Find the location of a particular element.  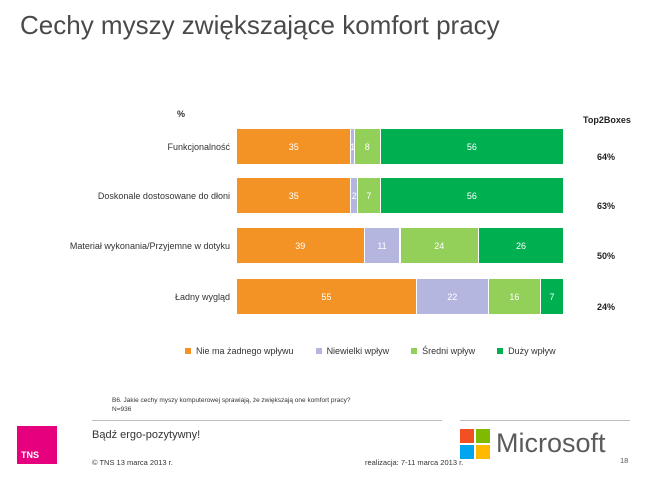

data-label: 39 is located at coordinates (300, 245).